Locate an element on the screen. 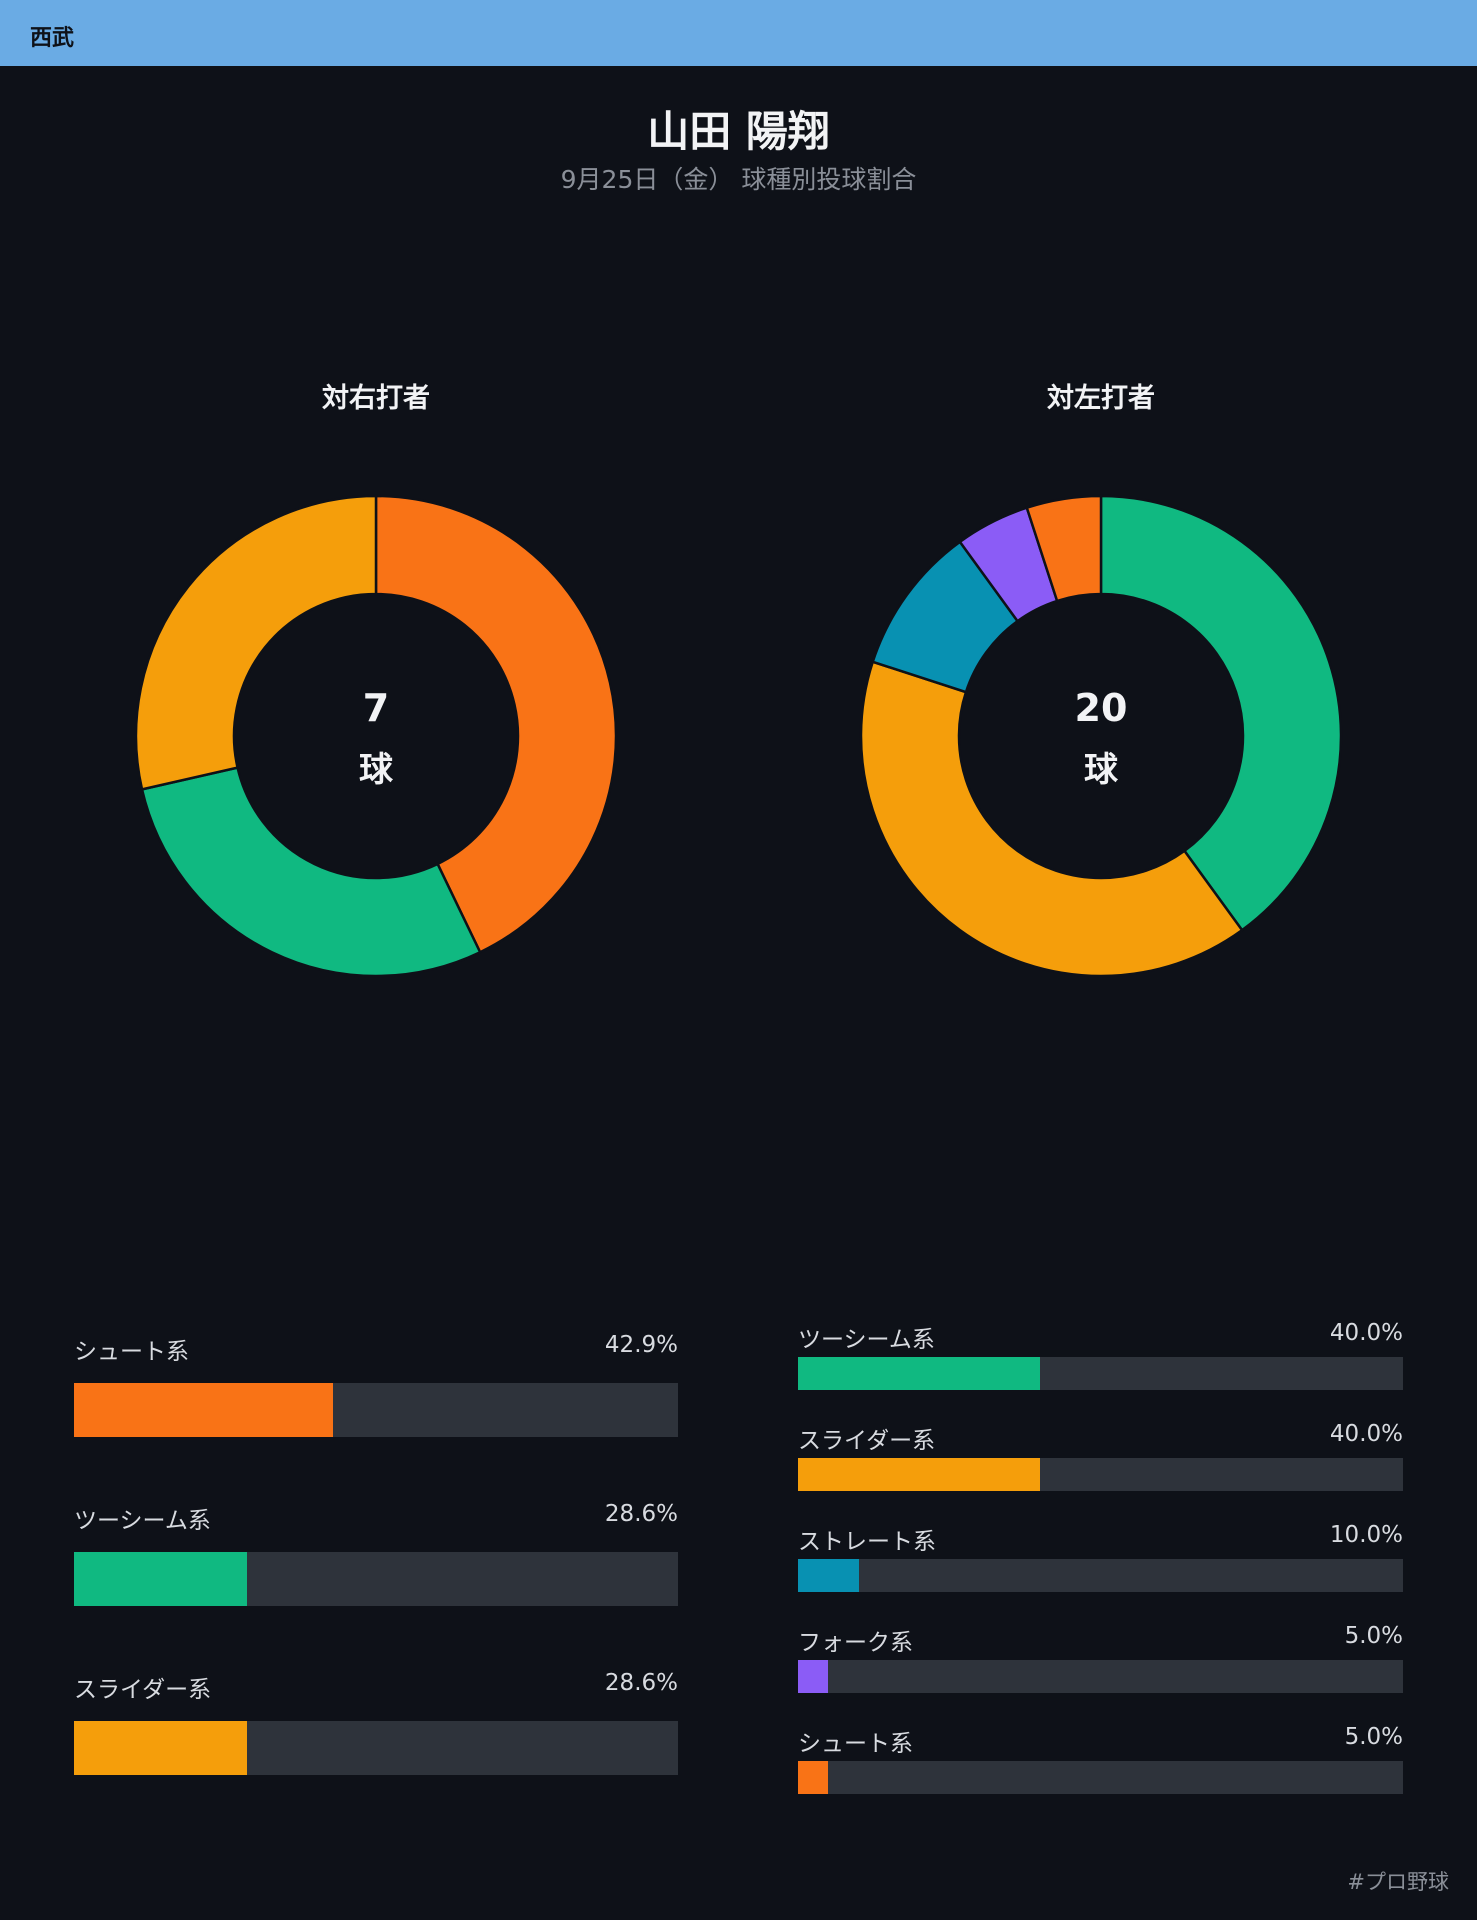 The width and height of the screenshot is (1477, 1920). breakdown-list-vs-right: シュート系 42.9% ツーシーム系 28.6% スライダー系 28.6% is located at coordinates (376, 1562).